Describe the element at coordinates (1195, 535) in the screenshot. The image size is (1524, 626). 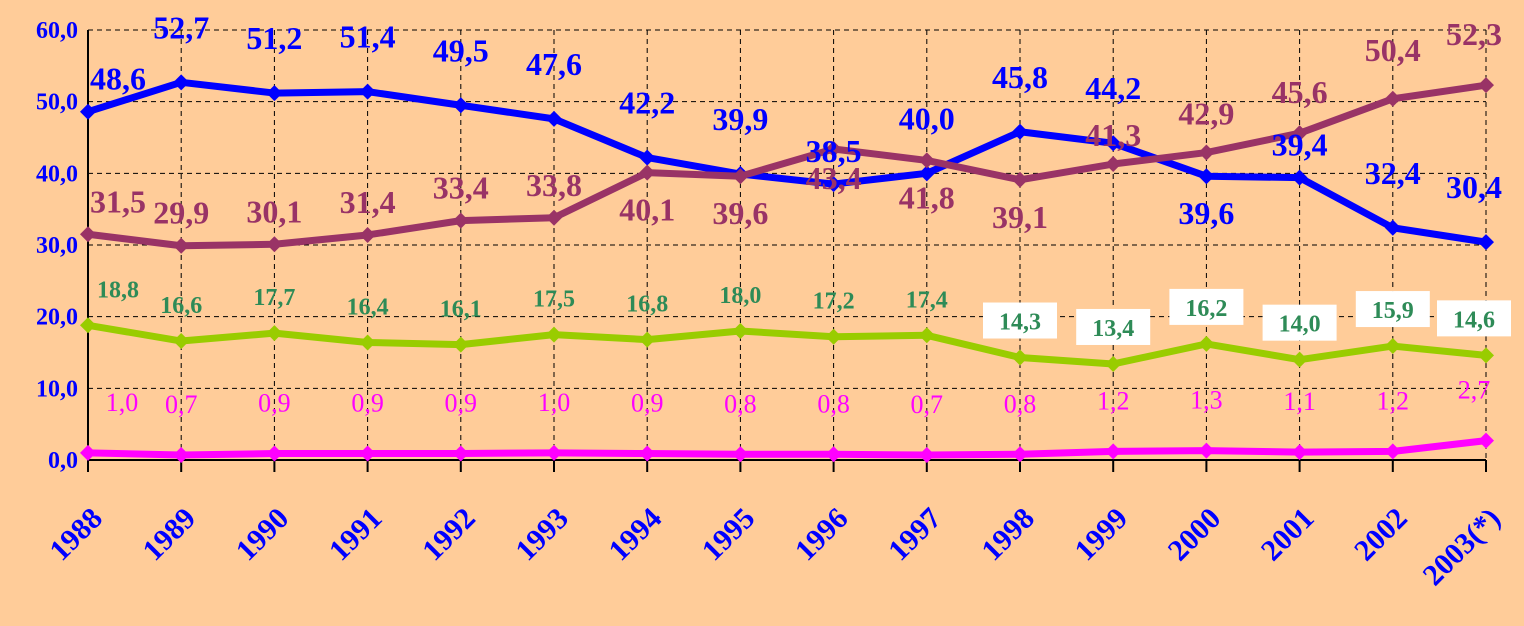
I see `x-tick-label: 2000` at that location.